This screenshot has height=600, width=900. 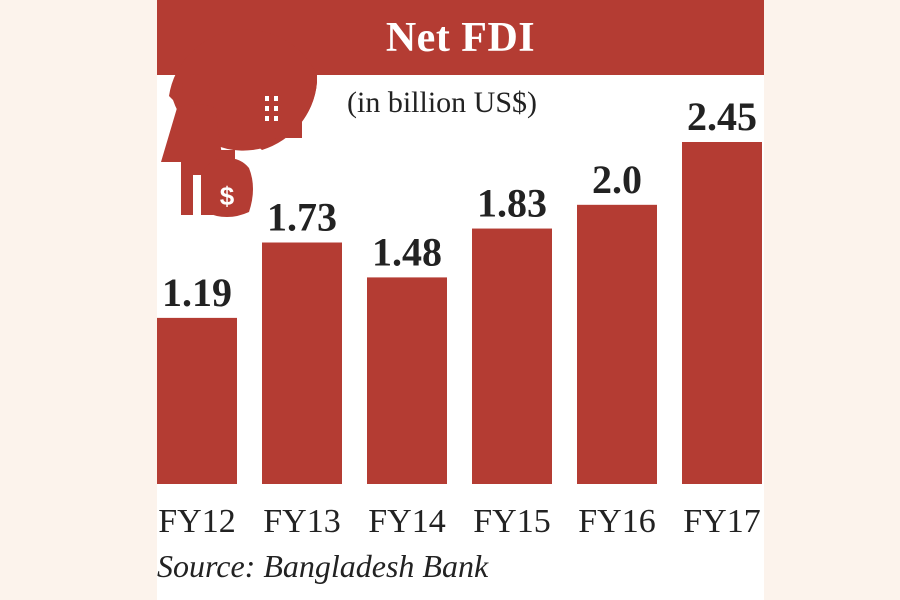 I want to click on x-tick-fy17: FY17, so click(x=721, y=521).